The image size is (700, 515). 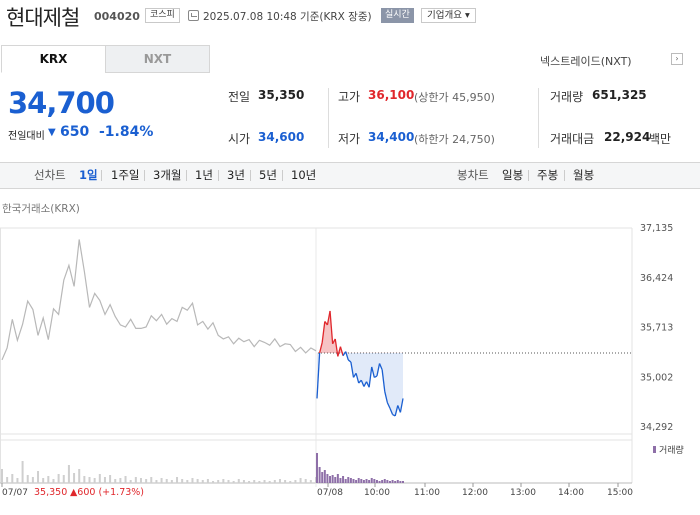 I want to click on diff-label: 전일대비, so click(x=26, y=136).